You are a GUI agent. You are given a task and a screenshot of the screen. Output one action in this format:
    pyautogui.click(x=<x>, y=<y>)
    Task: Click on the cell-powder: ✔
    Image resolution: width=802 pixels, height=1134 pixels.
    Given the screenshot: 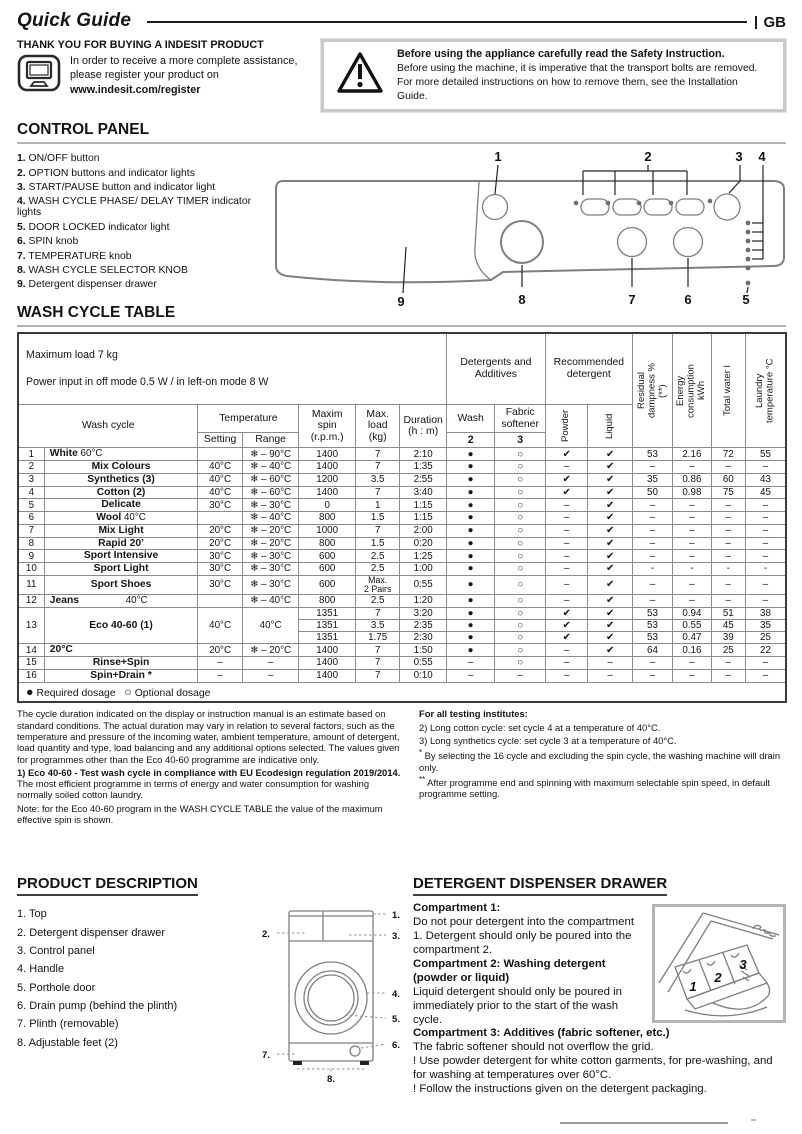 What is the action you would take?
    pyautogui.click(x=566, y=479)
    